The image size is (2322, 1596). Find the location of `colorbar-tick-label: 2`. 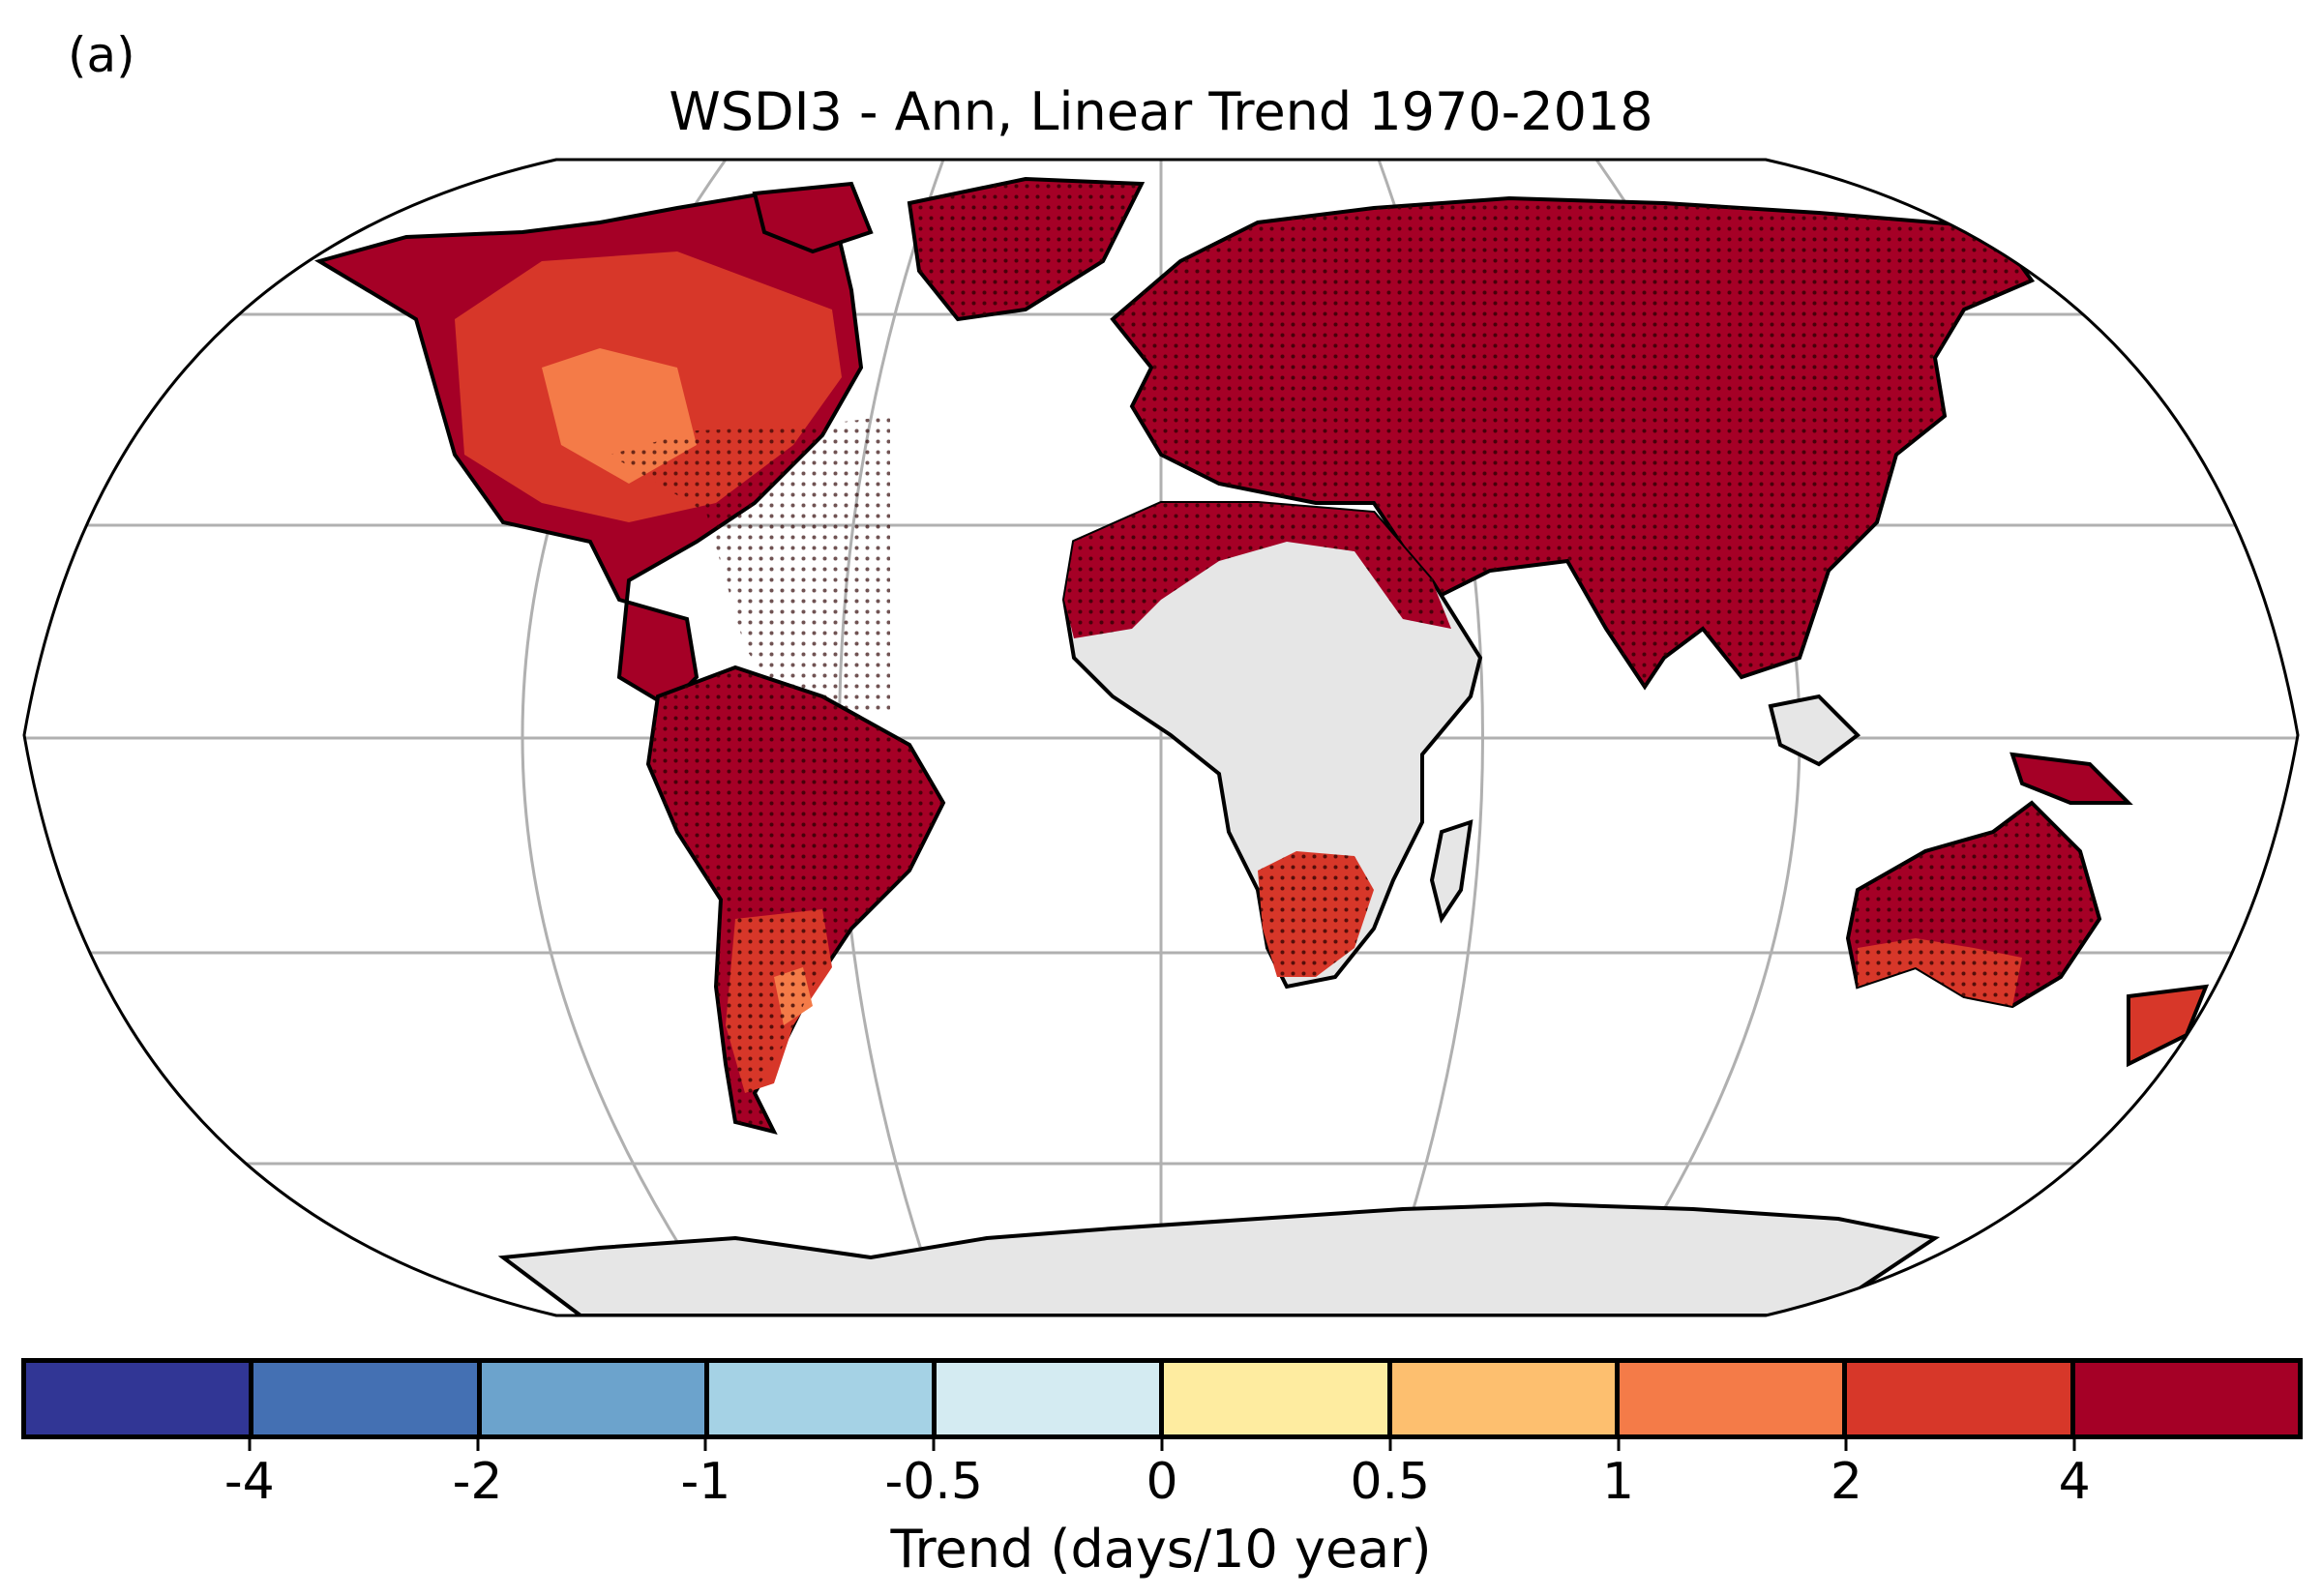

colorbar-tick-label: 2 is located at coordinates (1846, 1482).